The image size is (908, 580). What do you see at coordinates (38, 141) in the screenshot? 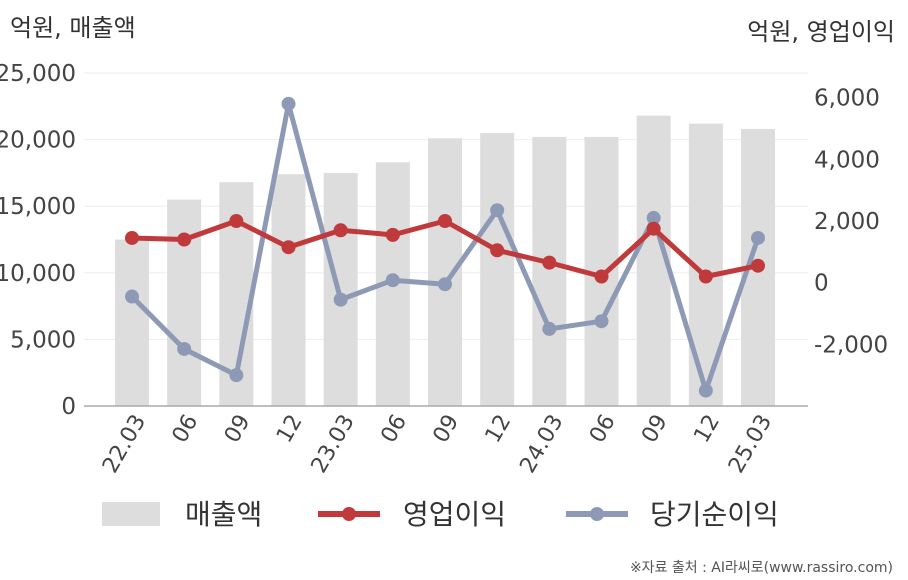
I see `left-tick-label: 20,000` at bounding box center [38, 141].